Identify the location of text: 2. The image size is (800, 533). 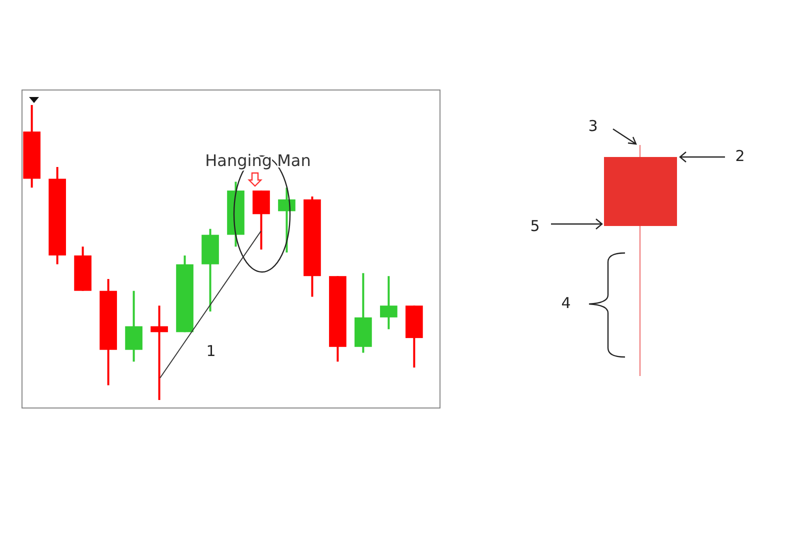
(740, 156).